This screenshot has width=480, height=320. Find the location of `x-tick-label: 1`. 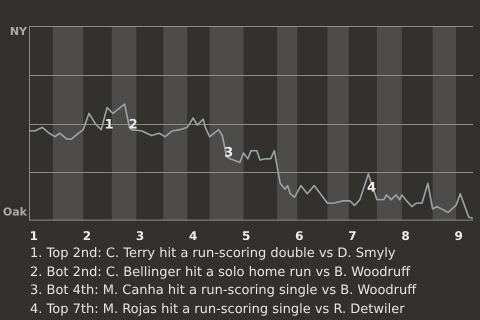

x-tick-label: 1 is located at coordinates (34, 235).